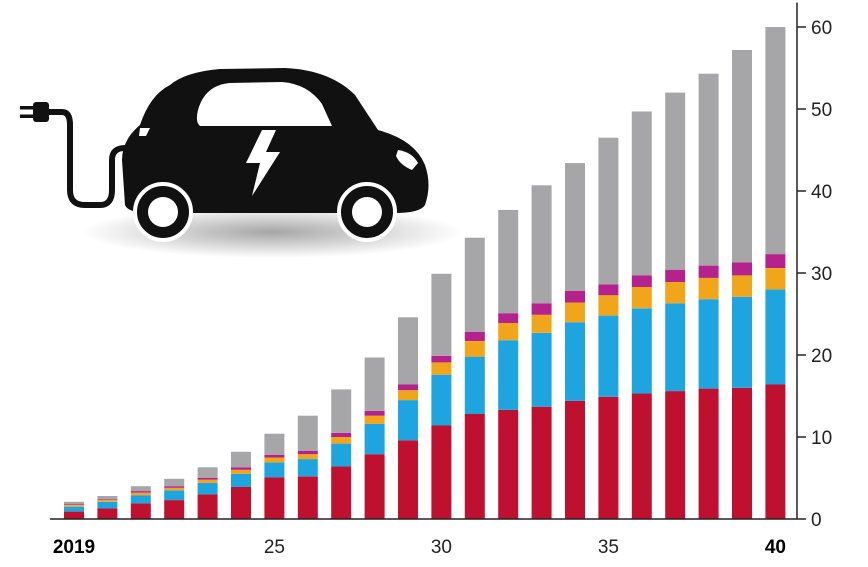 The height and width of the screenshot is (567, 868). What do you see at coordinates (407, 160) in the screenshot?
I see `car-headlight` at bounding box center [407, 160].